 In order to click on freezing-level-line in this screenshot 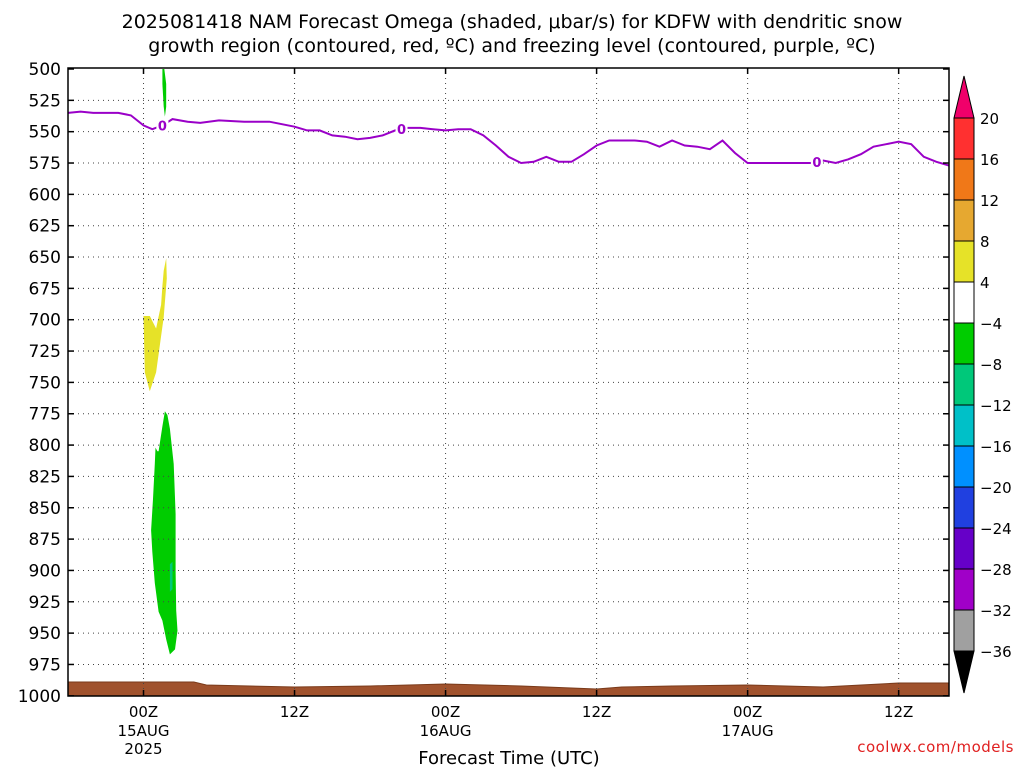, I will do `click(508, 138)`.